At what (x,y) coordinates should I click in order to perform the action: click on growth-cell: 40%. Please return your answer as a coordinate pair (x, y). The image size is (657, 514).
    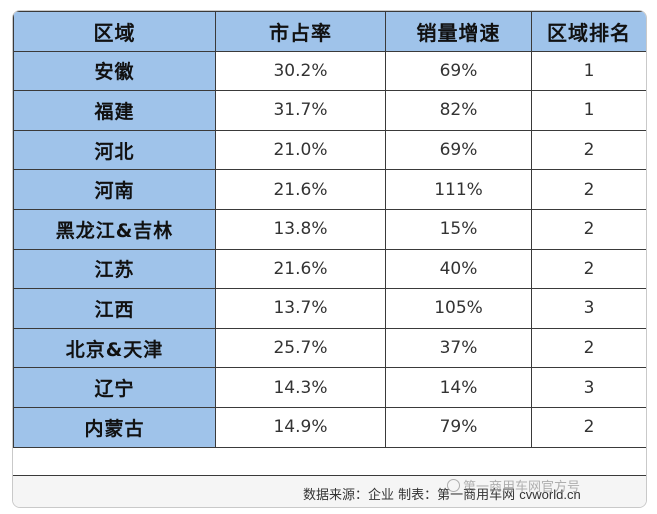
    Looking at the image, I should click on (458, 269).